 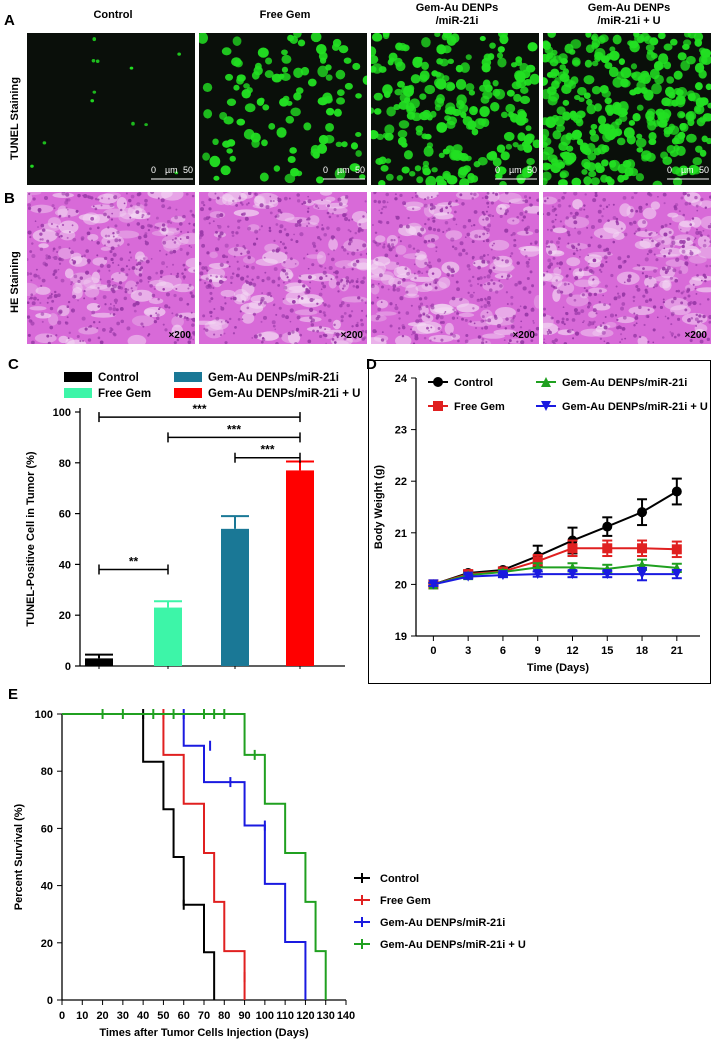 What do you see at coordinates (538, 651) in the screenshot?
I see `x-tick-label: 9` at bounding box center [538, 651].